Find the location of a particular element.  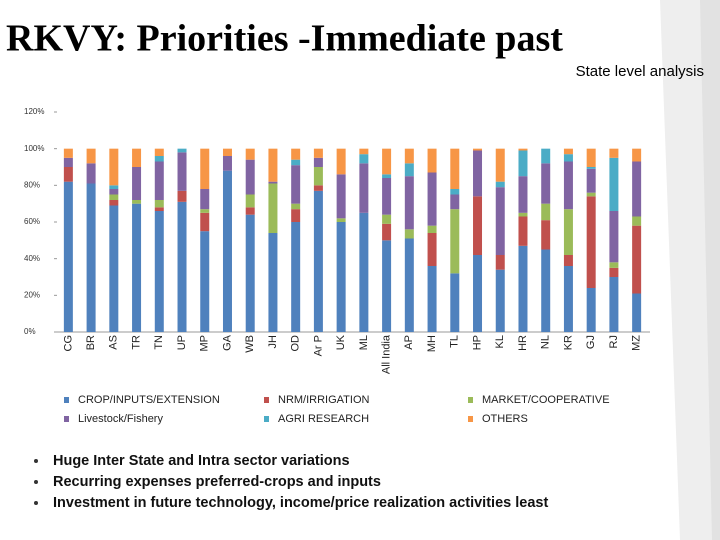

title: RKVY: Priorities -Immediate past is located at coordinates (284, 39).